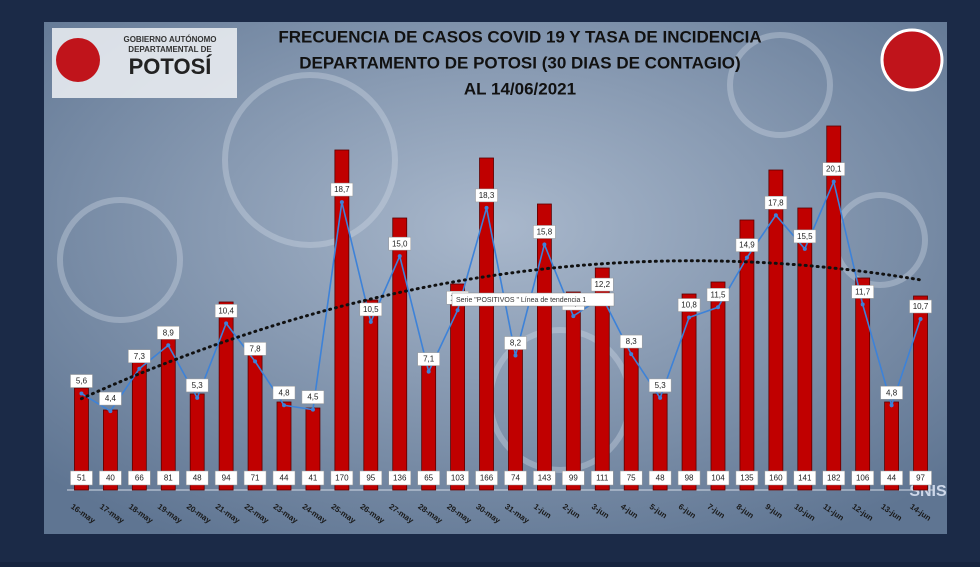 The image size is (980, 567). I want to click on value-label: 75, so click(631, 478).